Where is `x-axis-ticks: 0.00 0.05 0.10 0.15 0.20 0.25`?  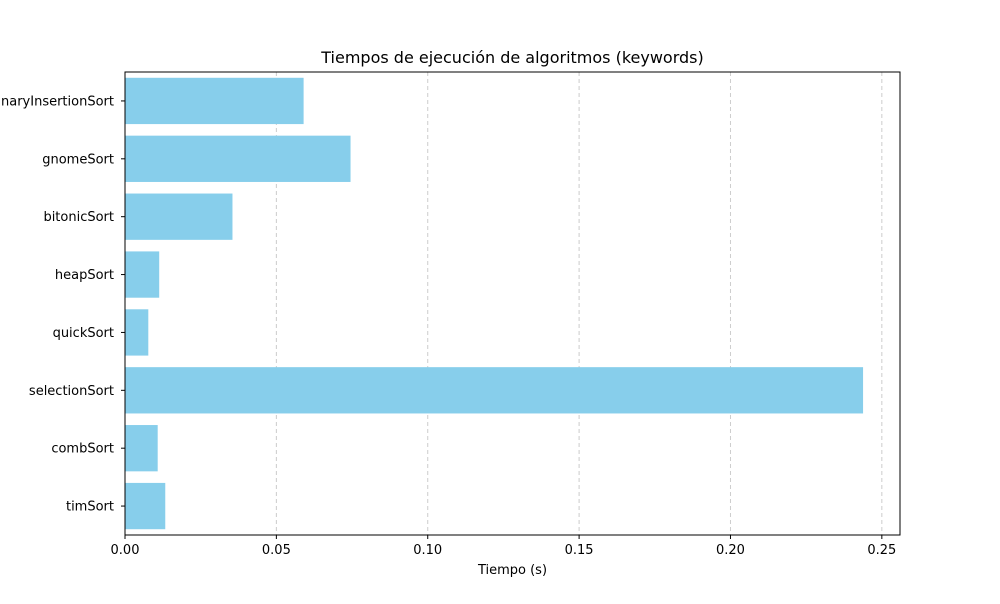 x-axis-ticks: 0.00 0.05 0.10 0.15 0.20 0.25 is located at coordinates (503, 546).